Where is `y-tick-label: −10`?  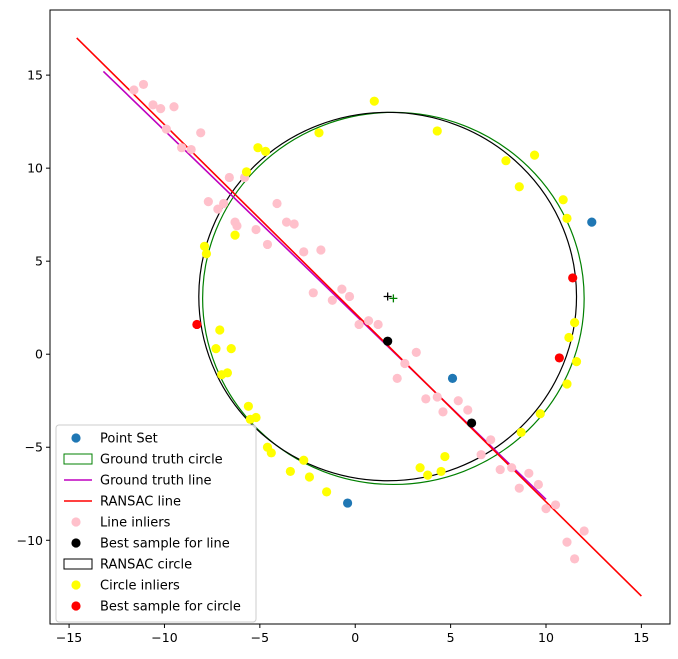 y-tick-label: −10 is located at coordinates (30, 540).